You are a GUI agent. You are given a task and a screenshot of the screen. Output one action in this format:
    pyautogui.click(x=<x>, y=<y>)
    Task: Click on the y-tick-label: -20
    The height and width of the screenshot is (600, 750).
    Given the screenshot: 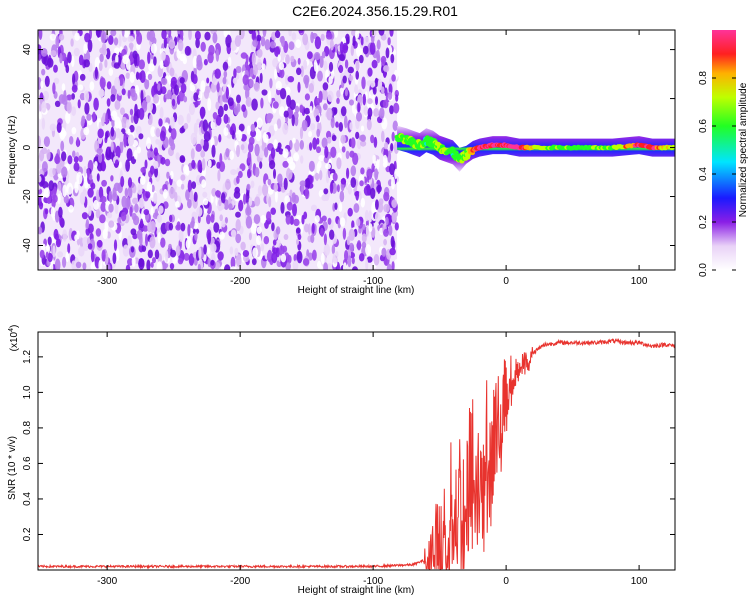 What is the action you would take?
    pyautogui.click(x=27, y=196)
    